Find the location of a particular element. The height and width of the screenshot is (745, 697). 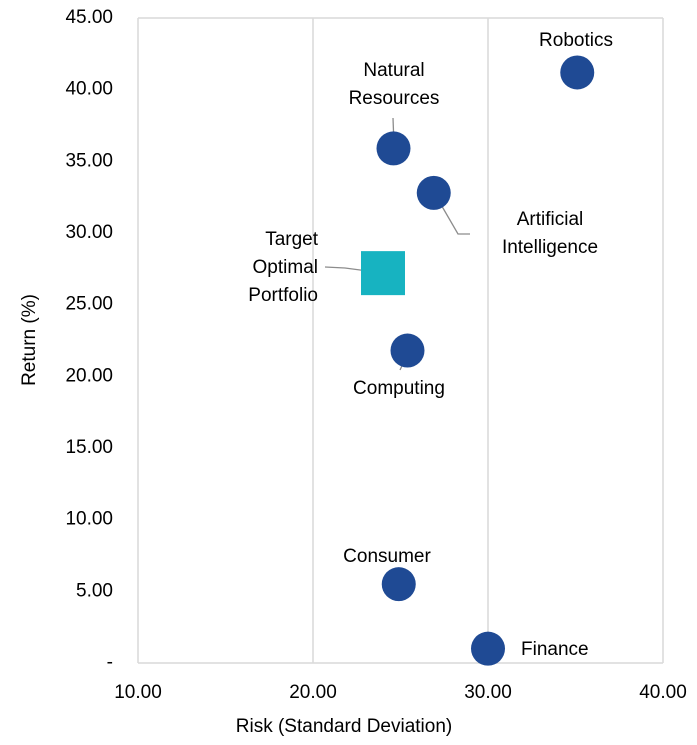

y-tick-label: 45.00 is located at coordinates (89, 17).